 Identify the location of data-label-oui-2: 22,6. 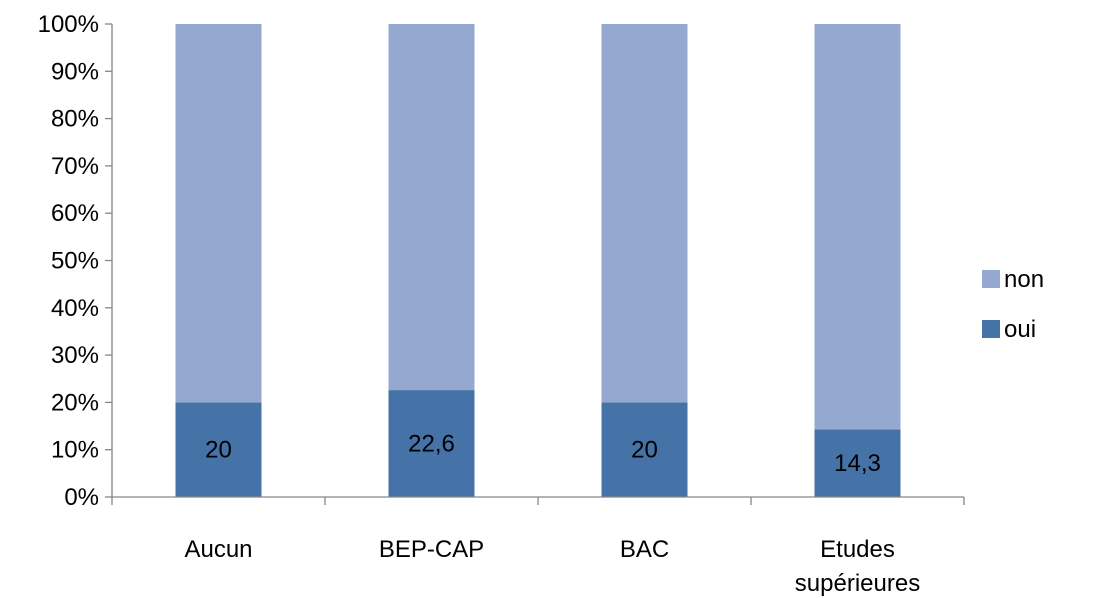
(431, 444).